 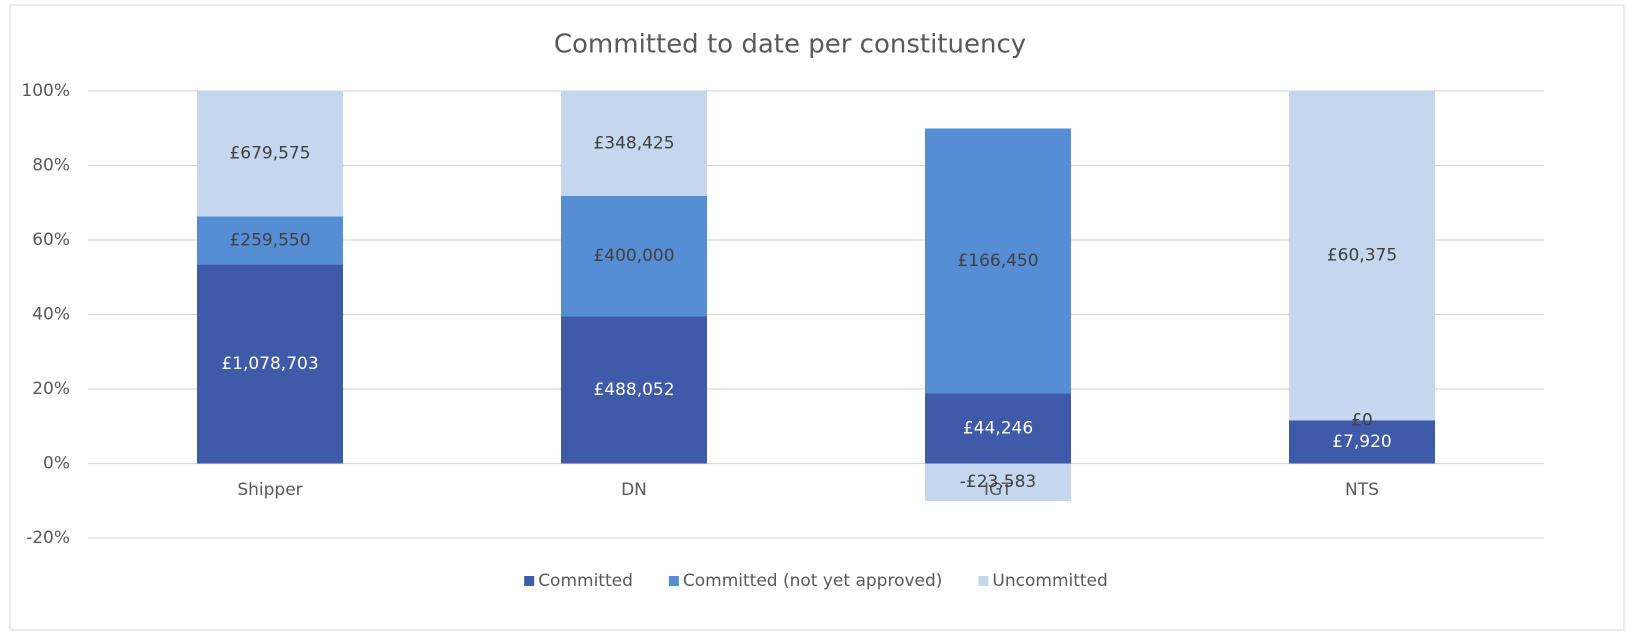 What do you see at coordinates (56, 464) in the screenshot?
I see `y-tick-label: 0%` at bounding box center [56, 464].